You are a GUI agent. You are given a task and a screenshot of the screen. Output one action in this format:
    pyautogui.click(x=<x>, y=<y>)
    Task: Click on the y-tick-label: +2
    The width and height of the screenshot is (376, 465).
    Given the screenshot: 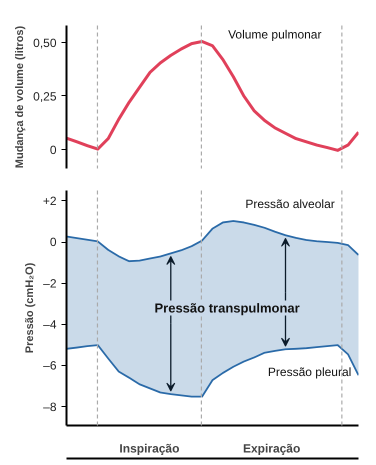 What is the action you would take?
    pyautogui.click(x=49, y=201)
    